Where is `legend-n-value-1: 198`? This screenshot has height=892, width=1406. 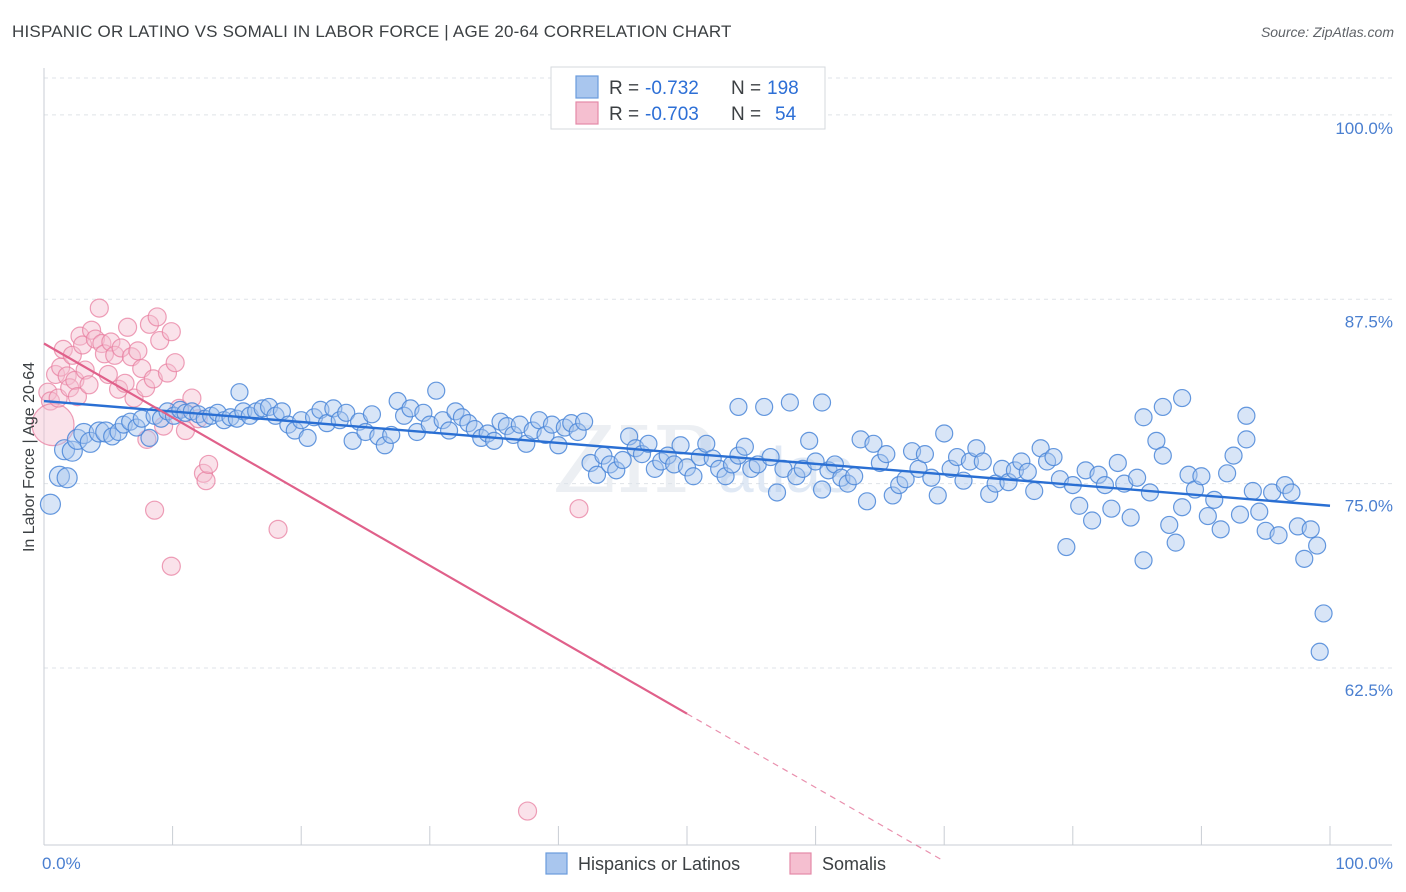 legend-n-value-1: 198 is located at coordinates (783, 88).